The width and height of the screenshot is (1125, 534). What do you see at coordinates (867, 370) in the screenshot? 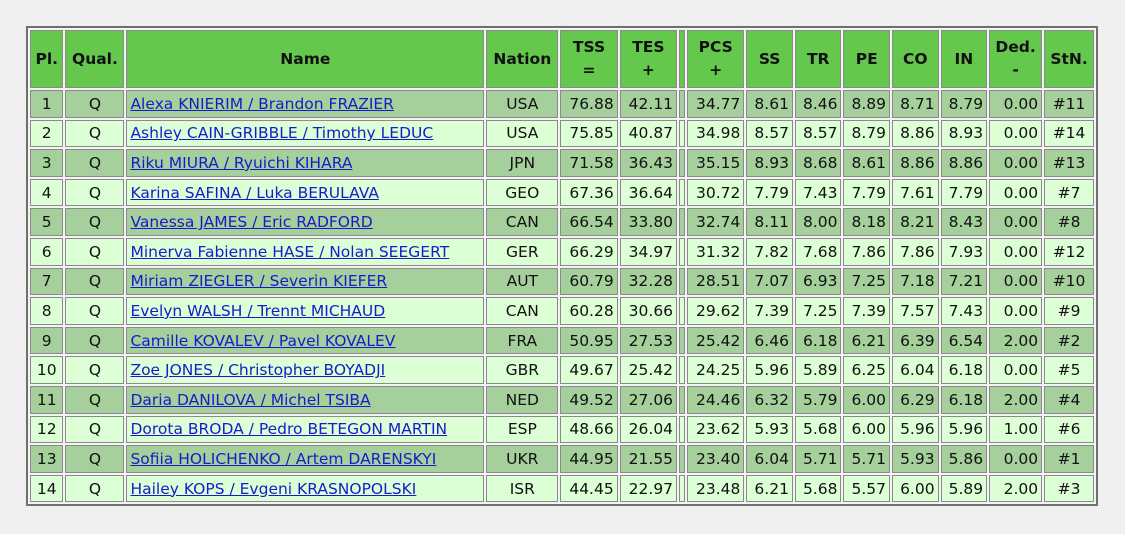
I see `cell: 6.25` at bounding box center [867, 370].